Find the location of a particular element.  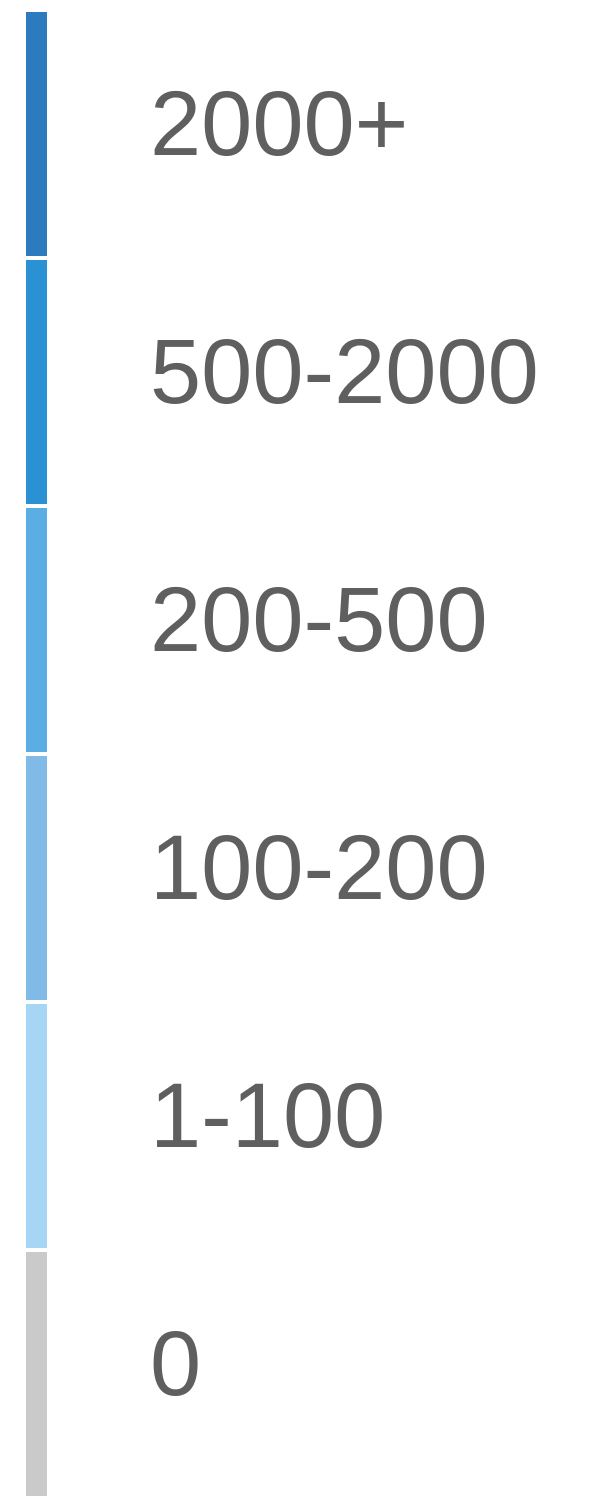

legend-label: 0 is located at coordinates (176, 1364).